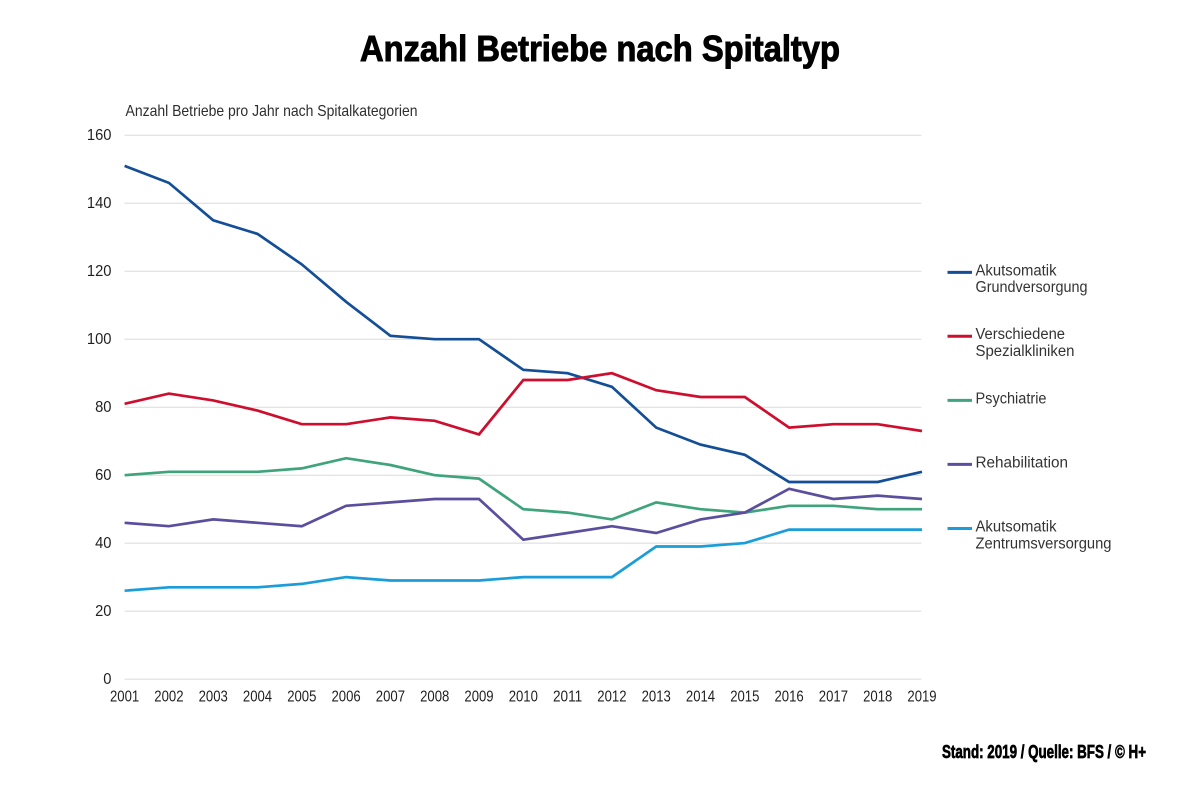 The height and width of the screenshot is (796, 1200). I want to click on svg-text: 2004, so click(258, 696).